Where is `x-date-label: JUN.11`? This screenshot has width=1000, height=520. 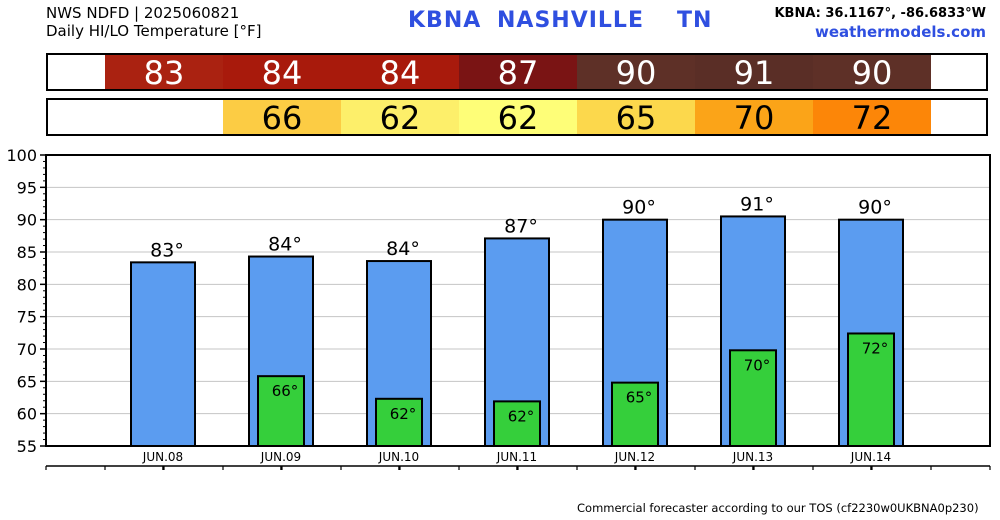
x-date-label: JUN.11 is located at coordinates (516, 457).